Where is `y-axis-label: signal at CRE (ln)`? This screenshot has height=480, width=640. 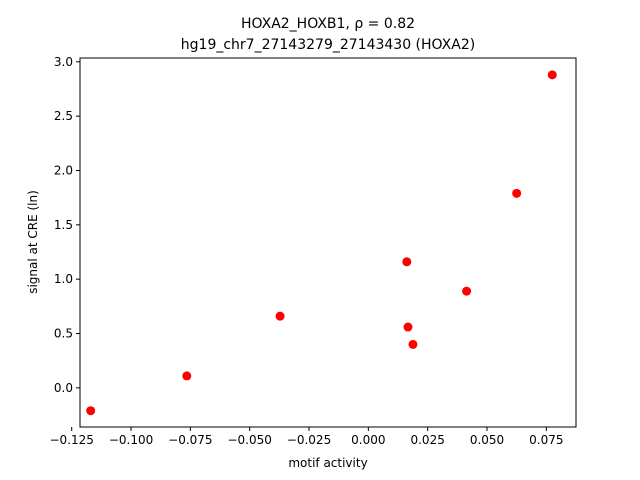 y-axis-label: signal at CRE (ln) is located at coordinates (33, 242).